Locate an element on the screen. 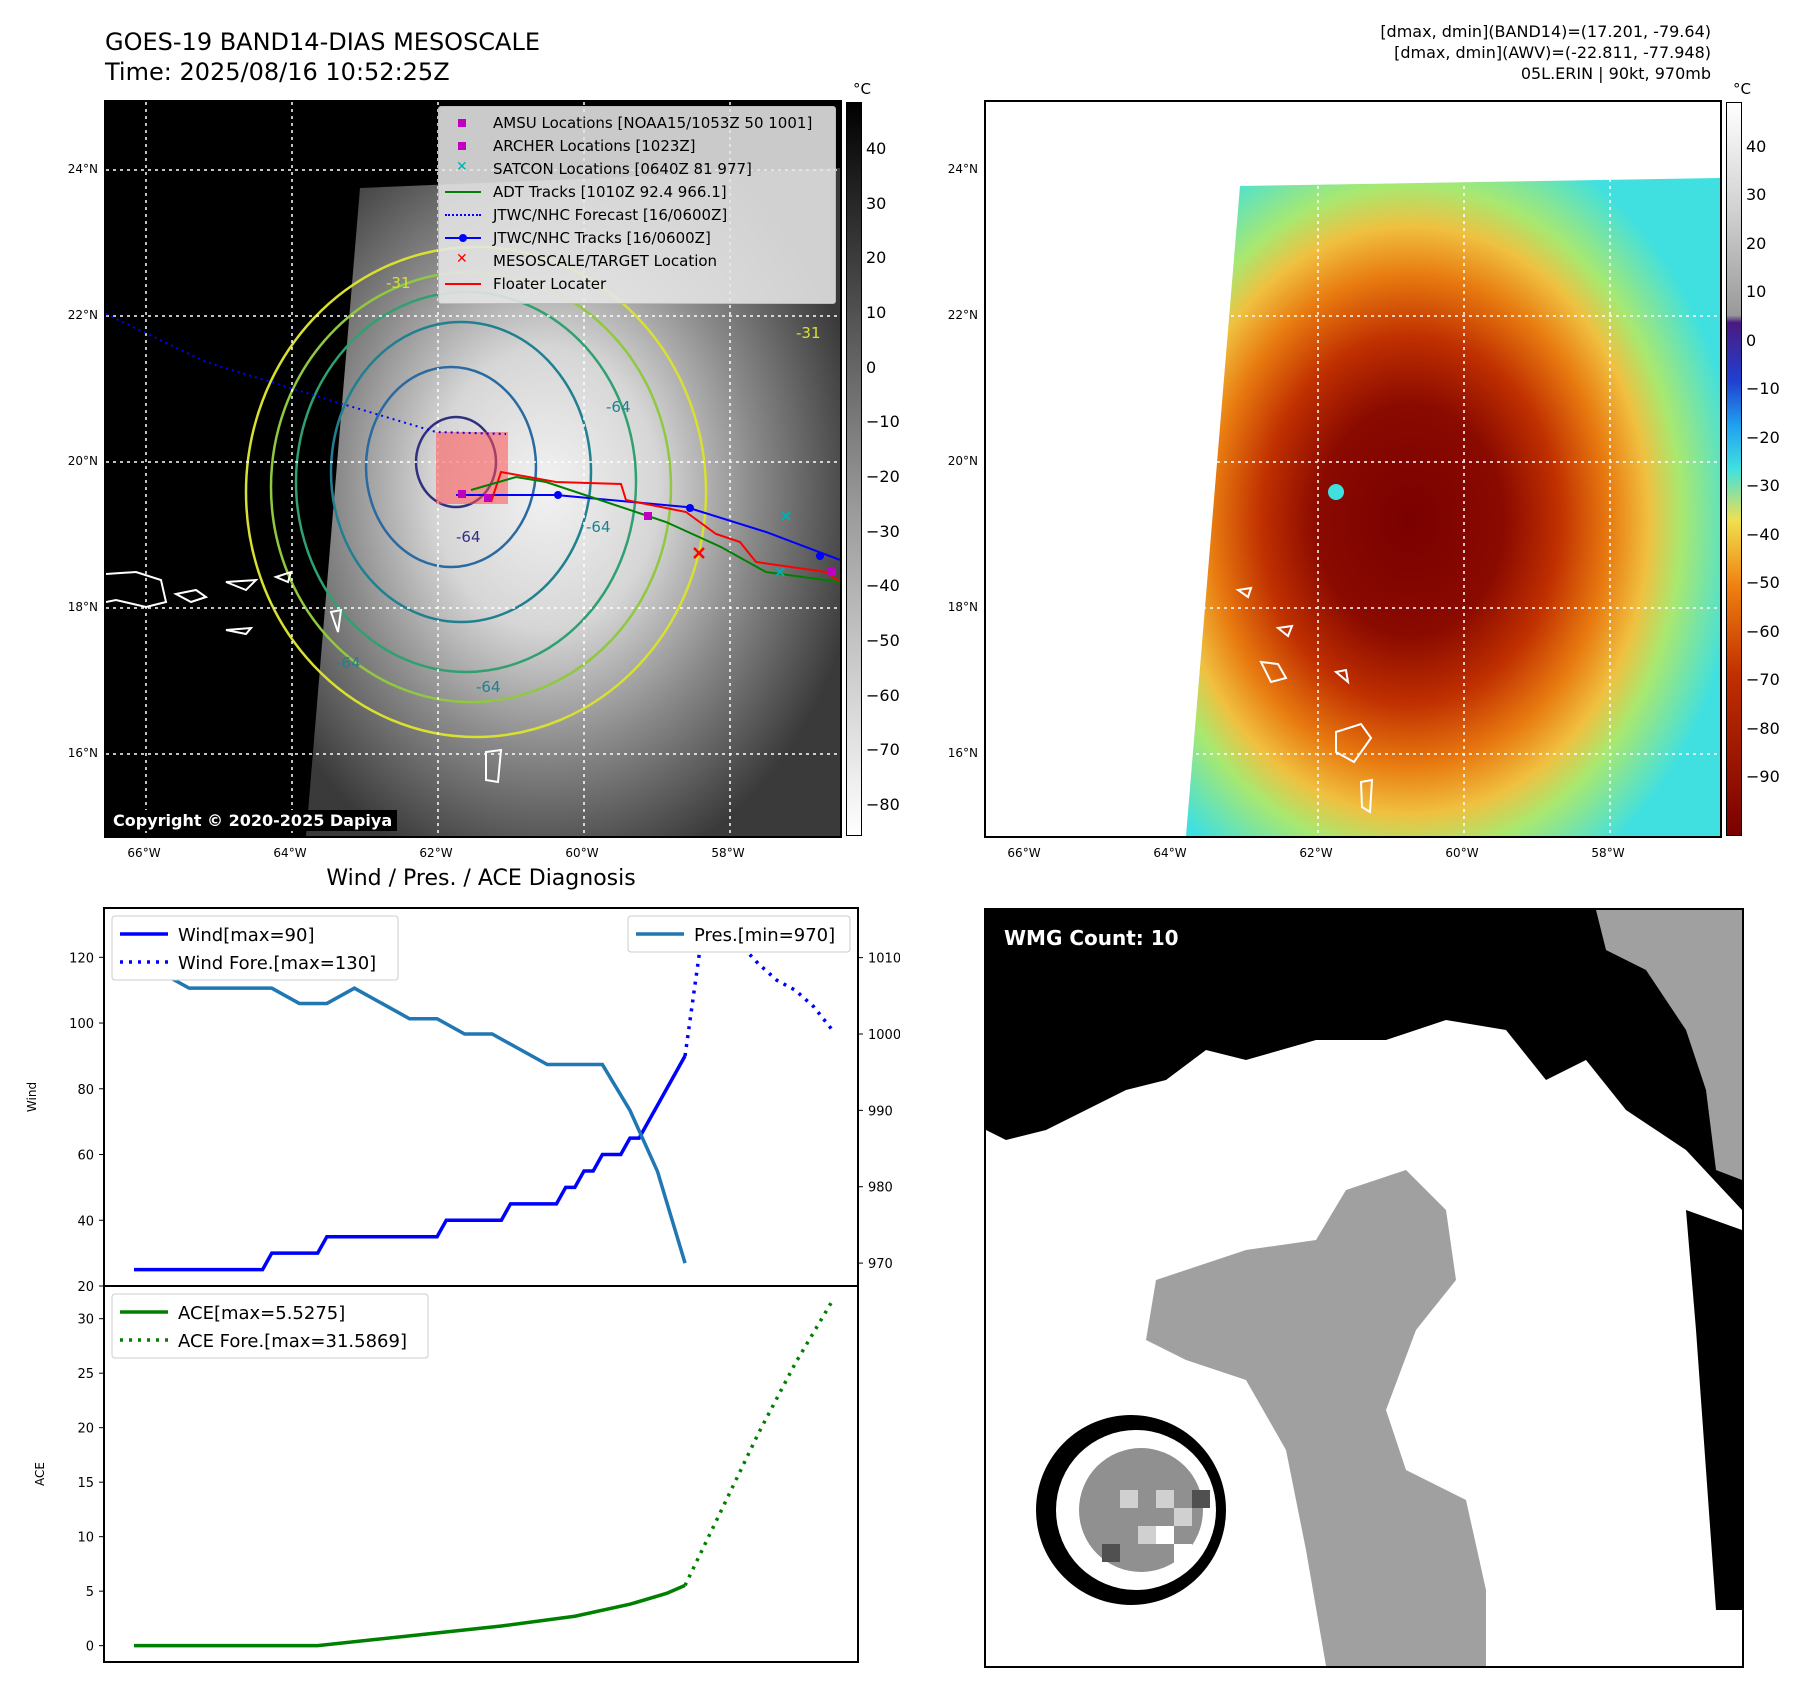 This screenshot has height=1694, width=1797. lon-label: 60°W is located at coordinates (1462, 853).